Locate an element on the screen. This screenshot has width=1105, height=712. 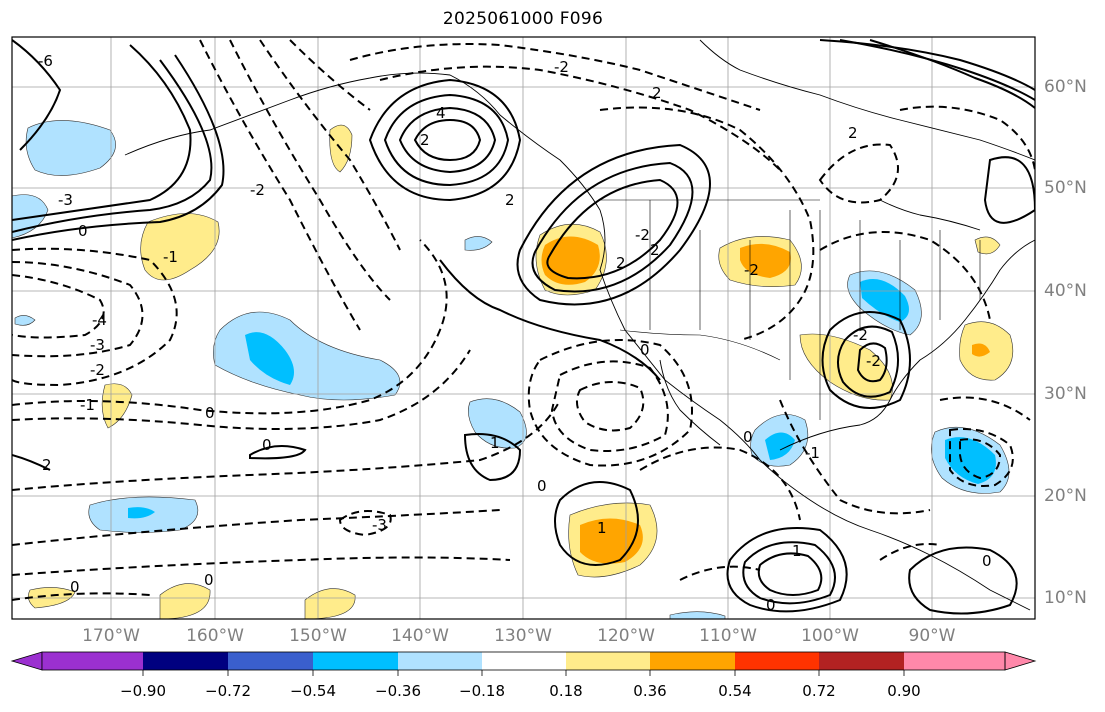
lat-label: 20°N is located at coordinates (1065, 496).